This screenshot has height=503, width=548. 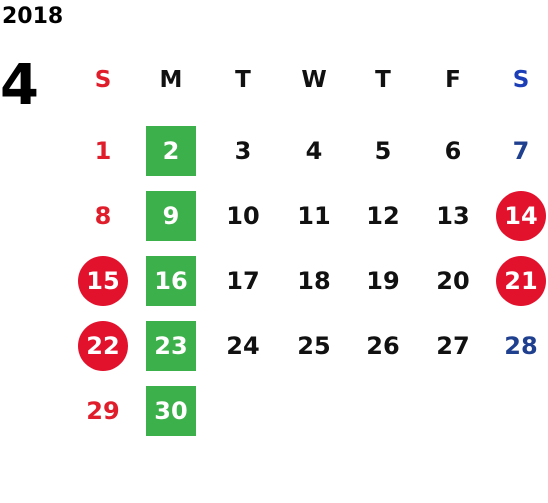 I want to click on day-cell: 27, so click(x=453, y=346).